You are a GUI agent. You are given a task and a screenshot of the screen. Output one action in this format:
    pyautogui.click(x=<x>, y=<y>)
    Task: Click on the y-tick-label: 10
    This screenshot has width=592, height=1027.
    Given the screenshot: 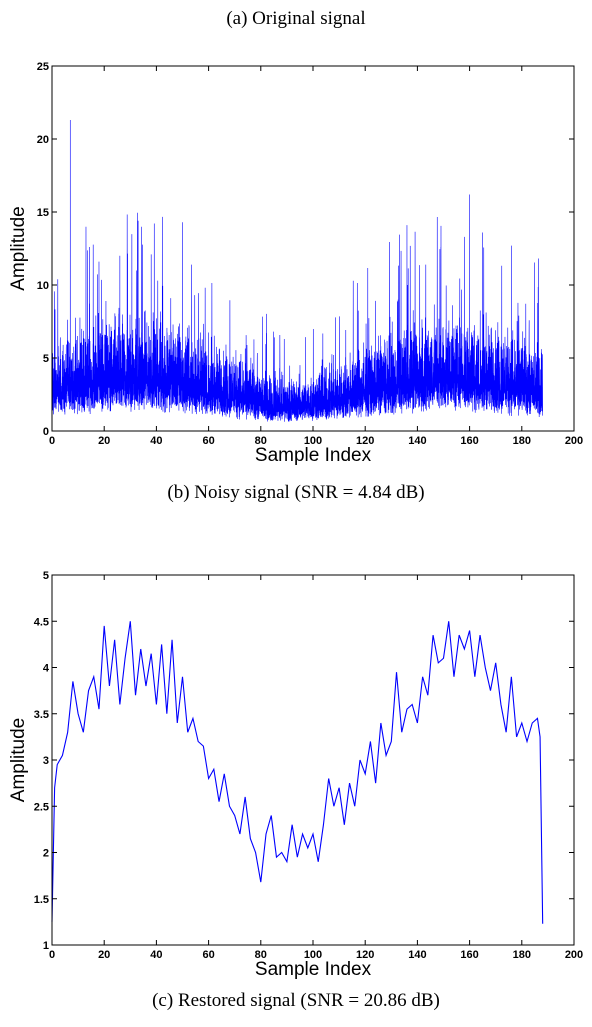 What is the action you would take?
    pyautogui.click(x=43, y=286)
    